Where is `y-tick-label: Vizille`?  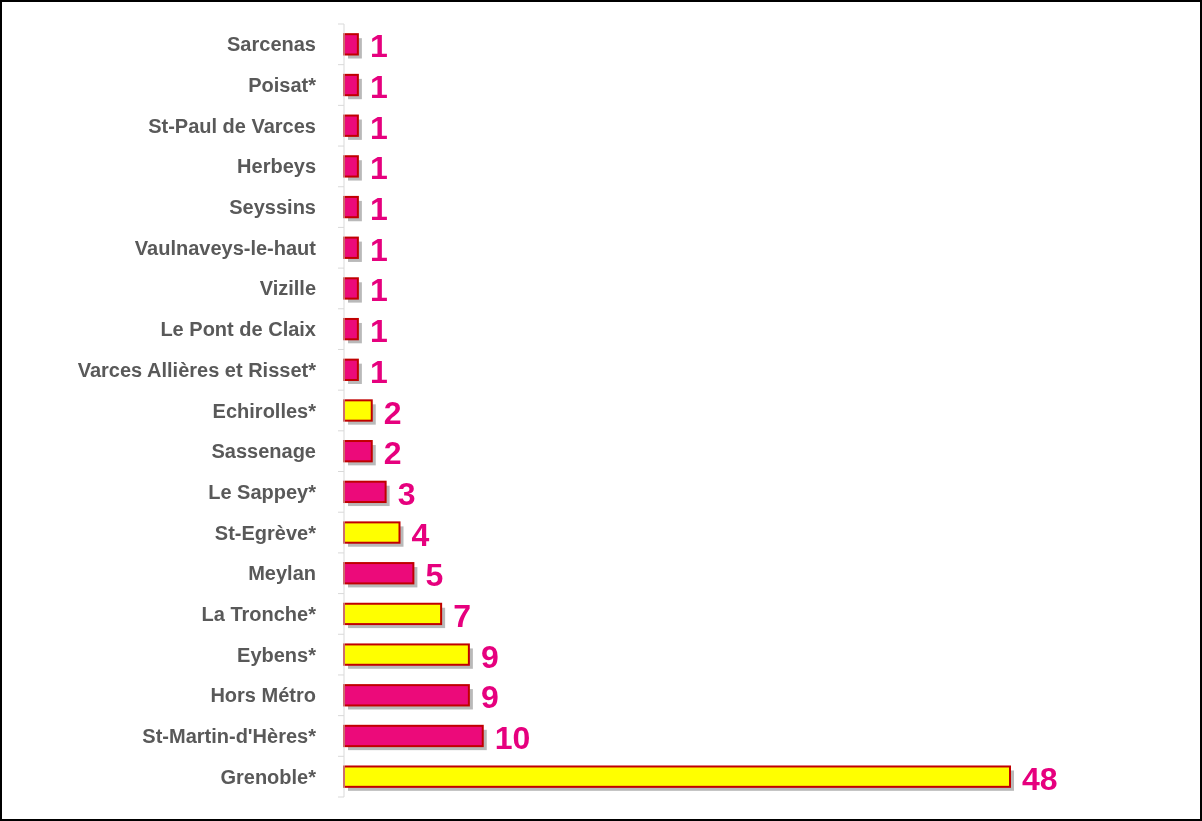
y-tick-label: Vizille is located at coordinates (287, 288).